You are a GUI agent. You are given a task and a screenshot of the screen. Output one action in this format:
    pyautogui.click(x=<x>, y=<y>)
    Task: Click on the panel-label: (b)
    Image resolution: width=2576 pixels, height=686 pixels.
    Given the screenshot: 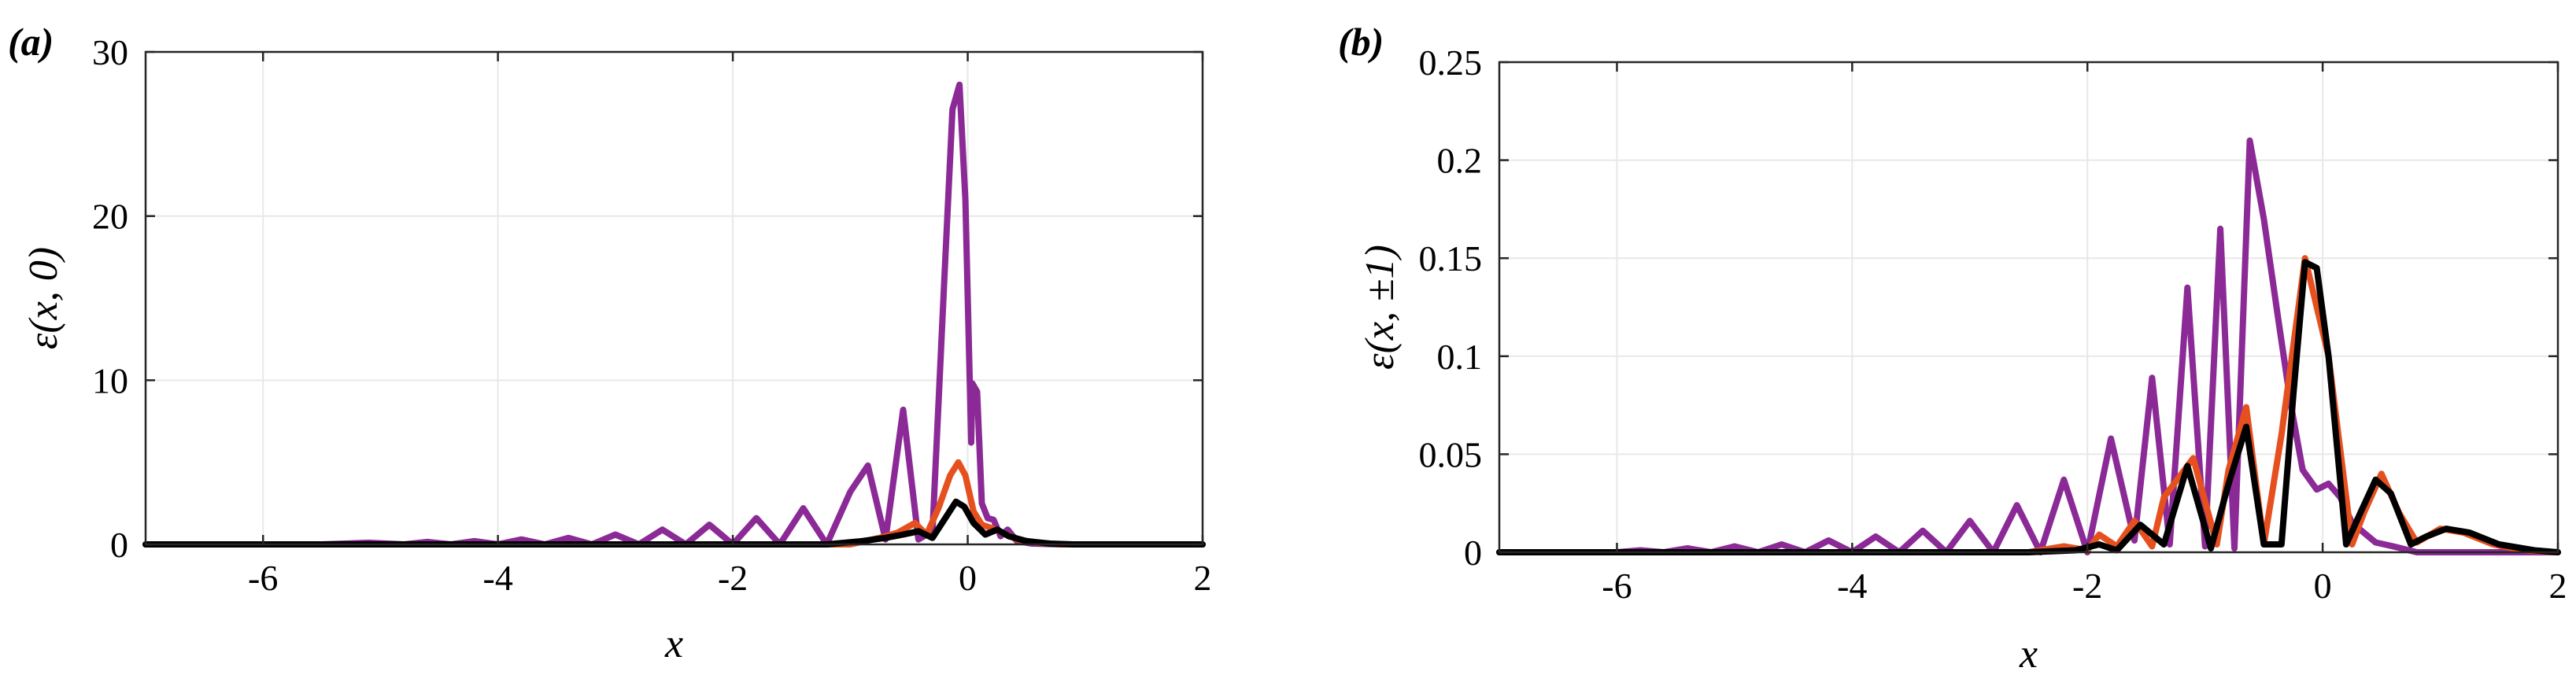 What is the action you would take?
    pyautogui.click(x=1361, y=42)
    